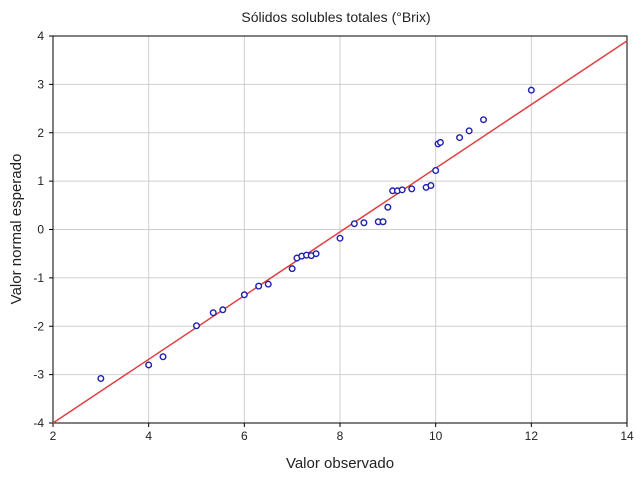 The height and width of the screenshot is (480, 641). I want to click on x-tick-label: 10, so click(436, 436).